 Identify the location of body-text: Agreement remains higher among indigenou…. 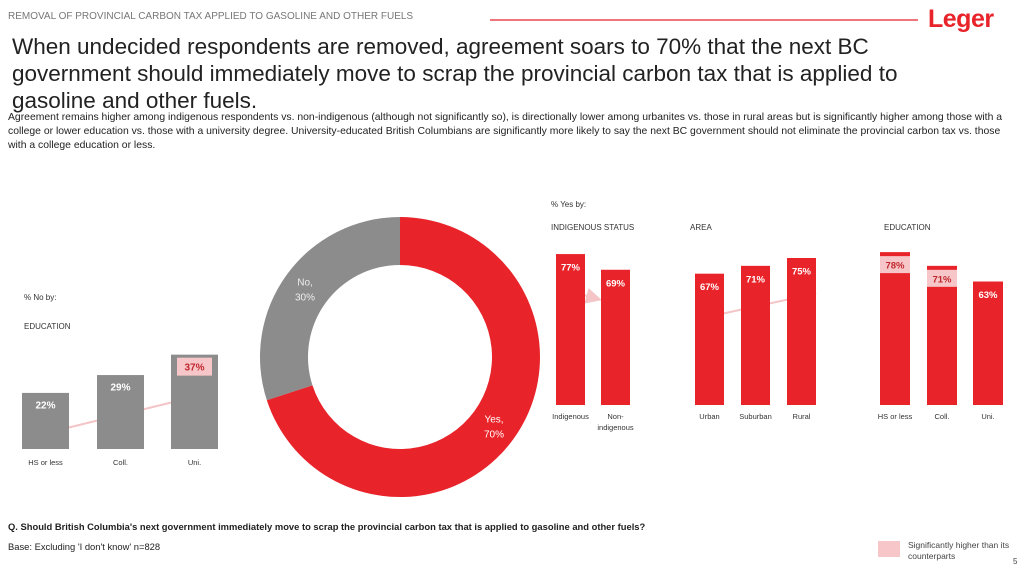
(505, 131).